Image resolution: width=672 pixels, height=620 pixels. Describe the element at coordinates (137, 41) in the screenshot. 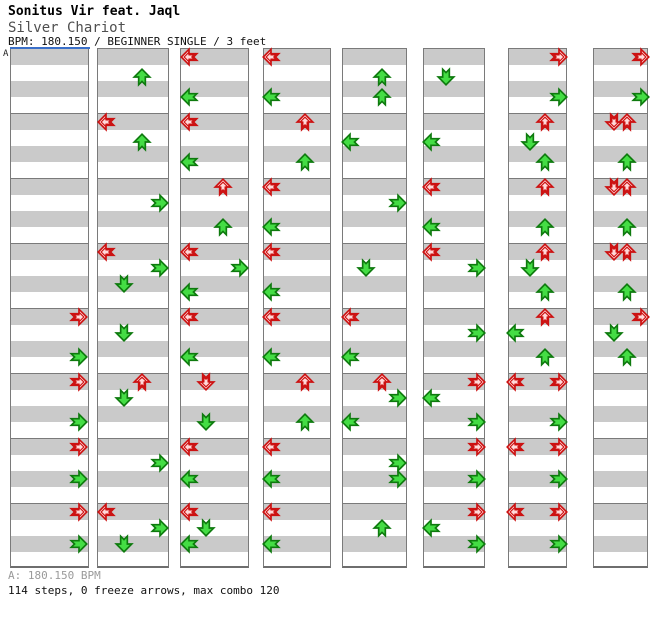

I see `chart-meta: BPM: 180.150 / BEGINNER SINGLE / 3 feet` at that location.